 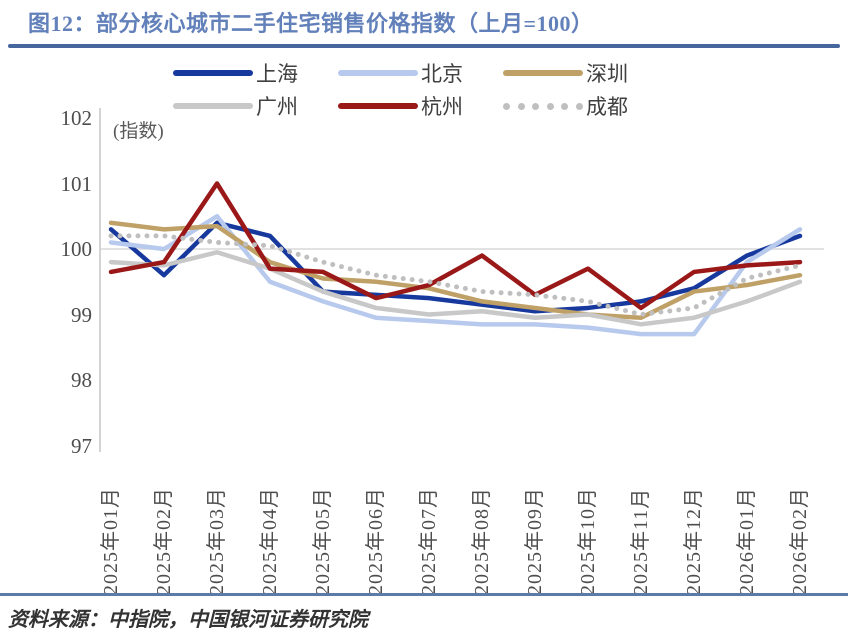 What do you see at coordinates (607, 107) in the screenshot?
I see `legend-label: 成都` at bounding box center [607, 107].